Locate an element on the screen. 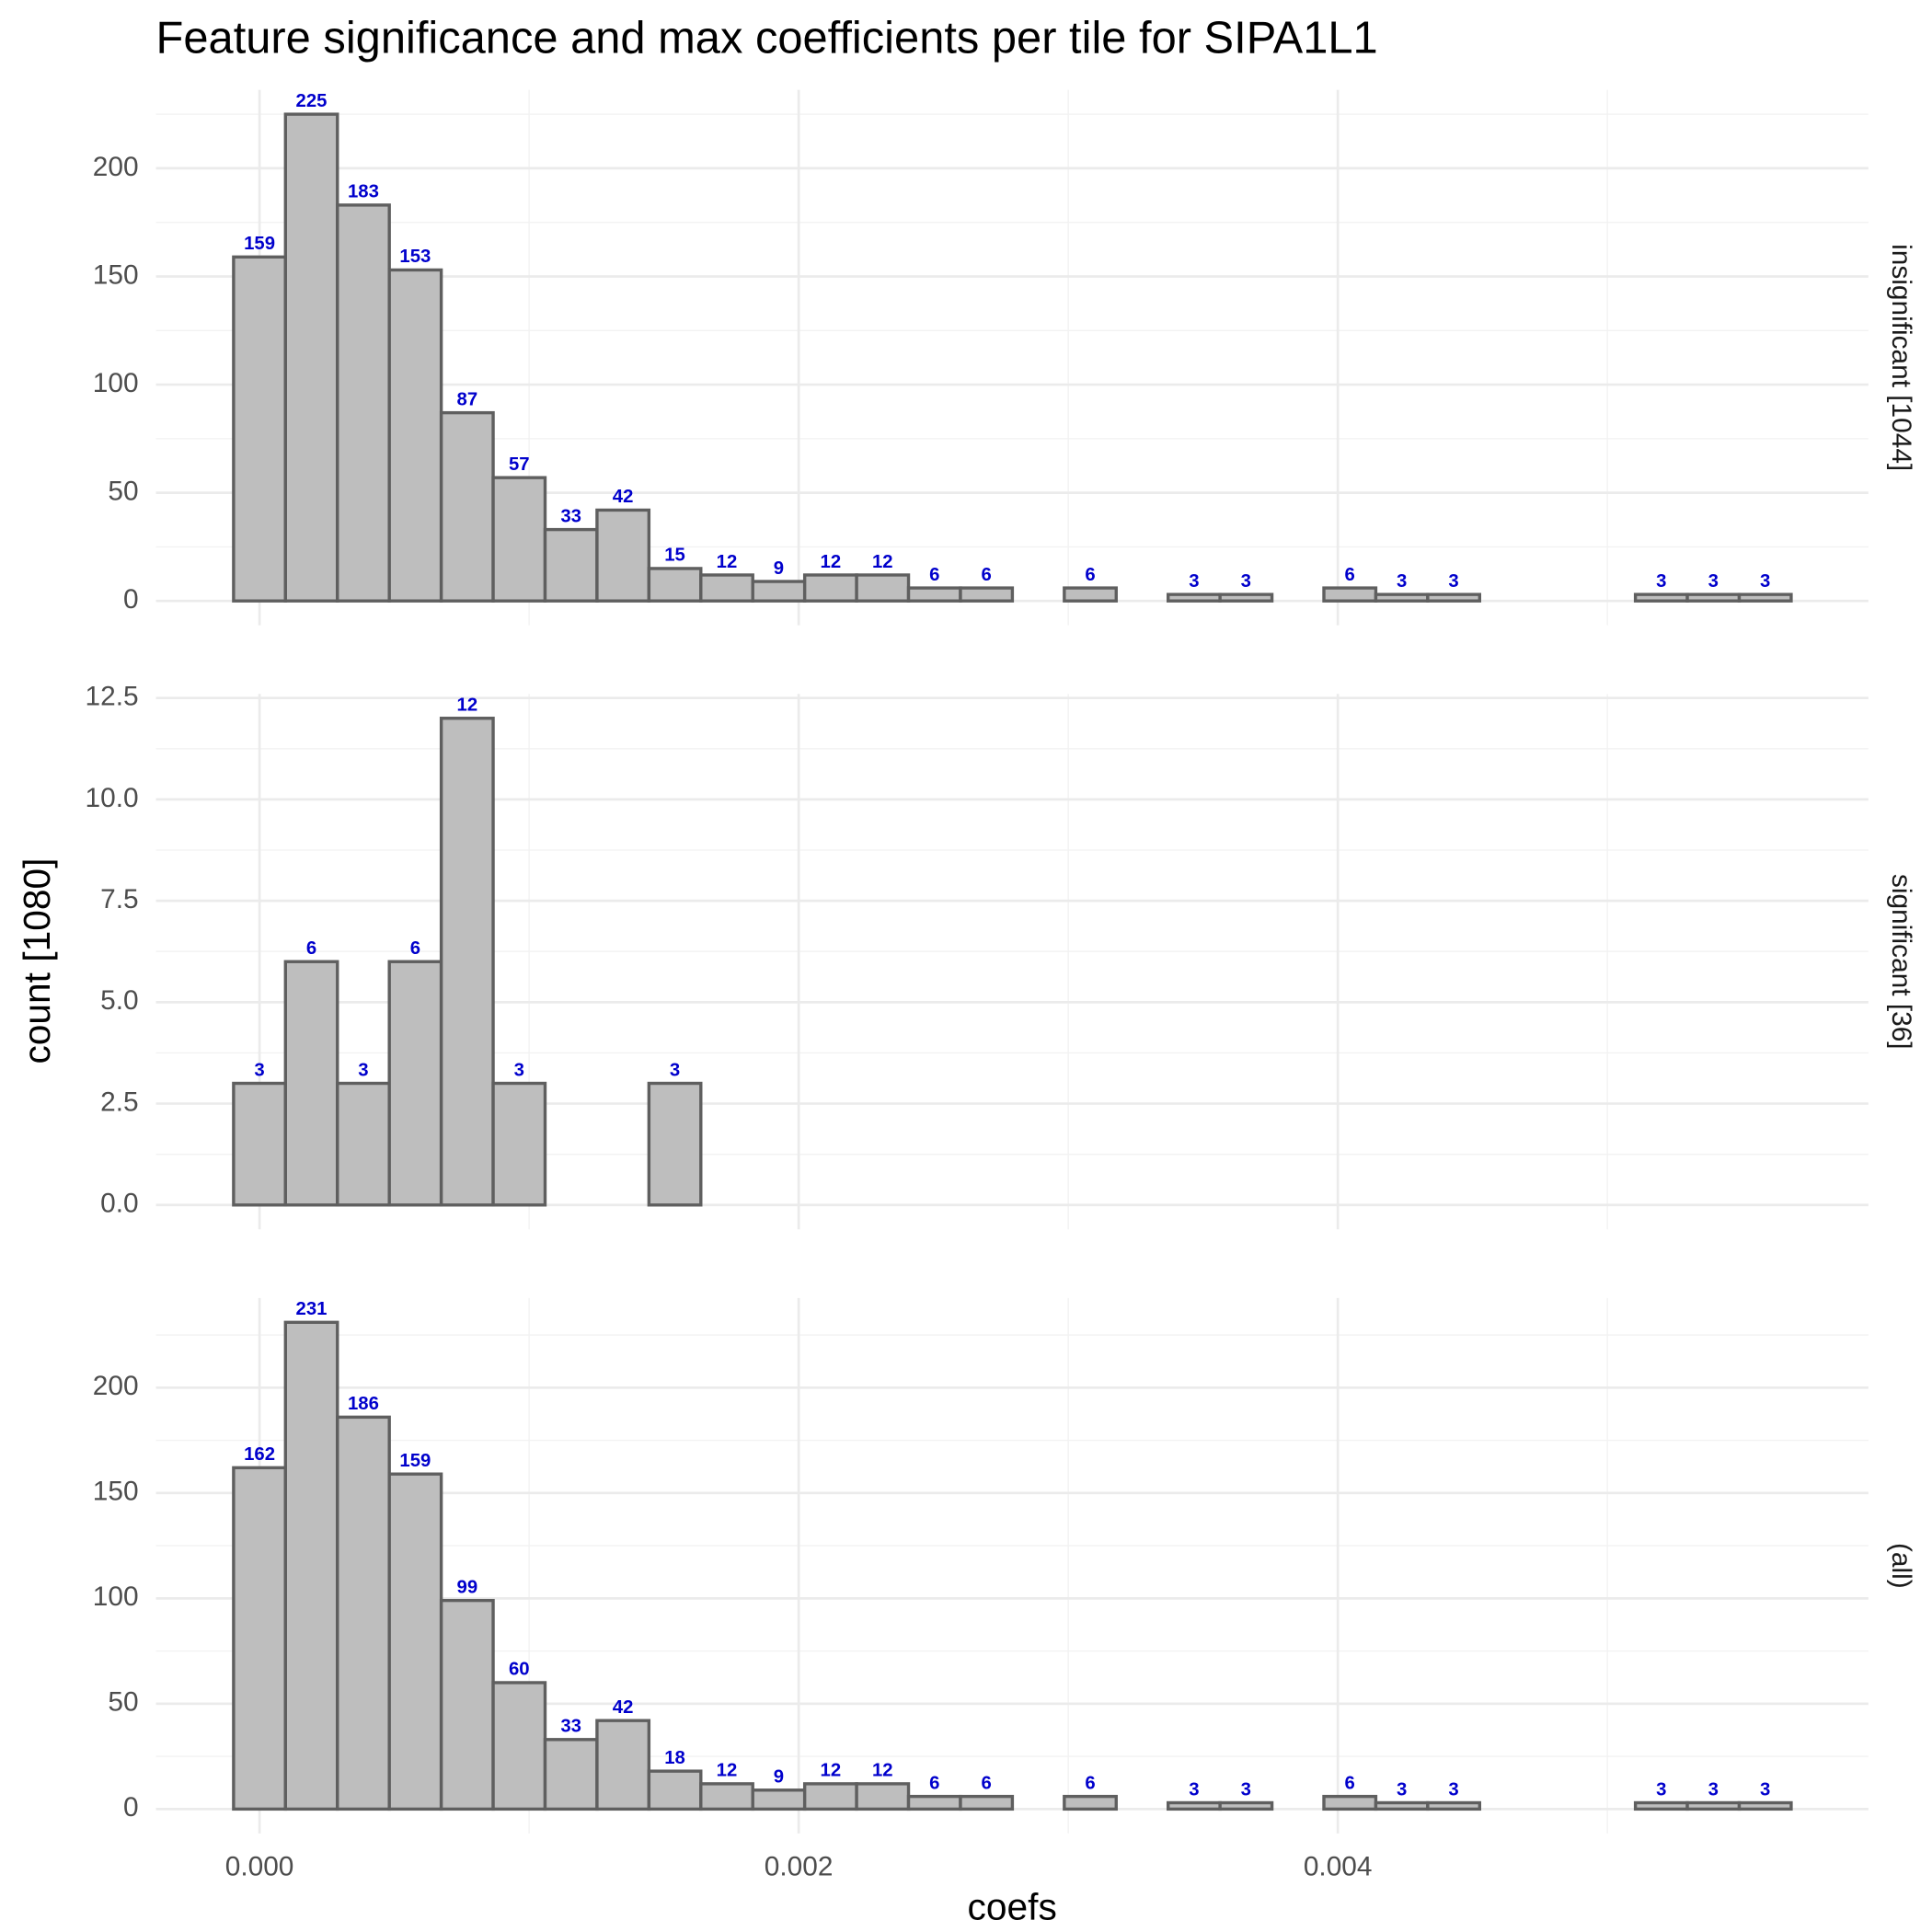 The width and height of the screenshot is (1932, 1932). y-tick-label: 12.5 is located at coordinates (112, 697).